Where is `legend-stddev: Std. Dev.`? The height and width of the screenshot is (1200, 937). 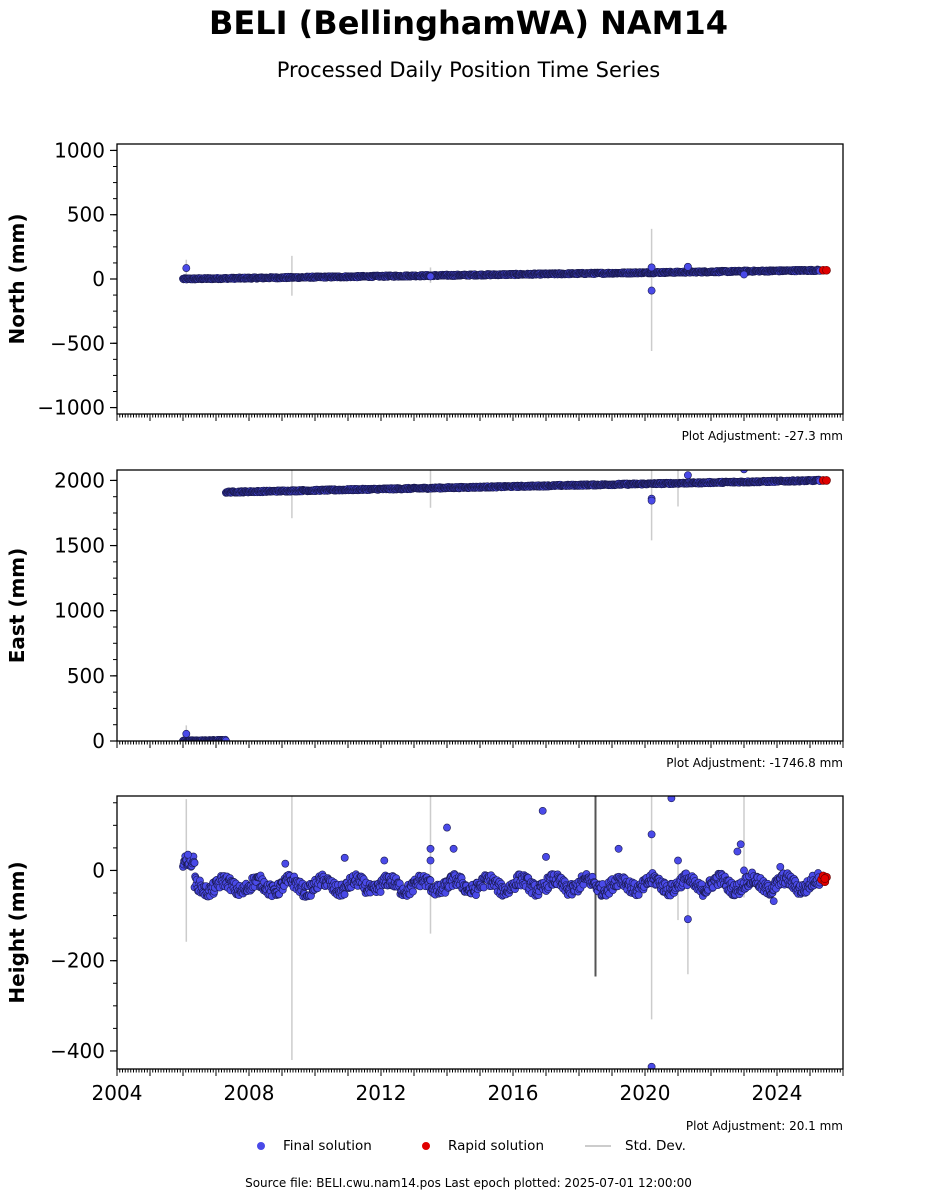 legend-stddev: Std. Dev. is located at coordinates (635, 1146).